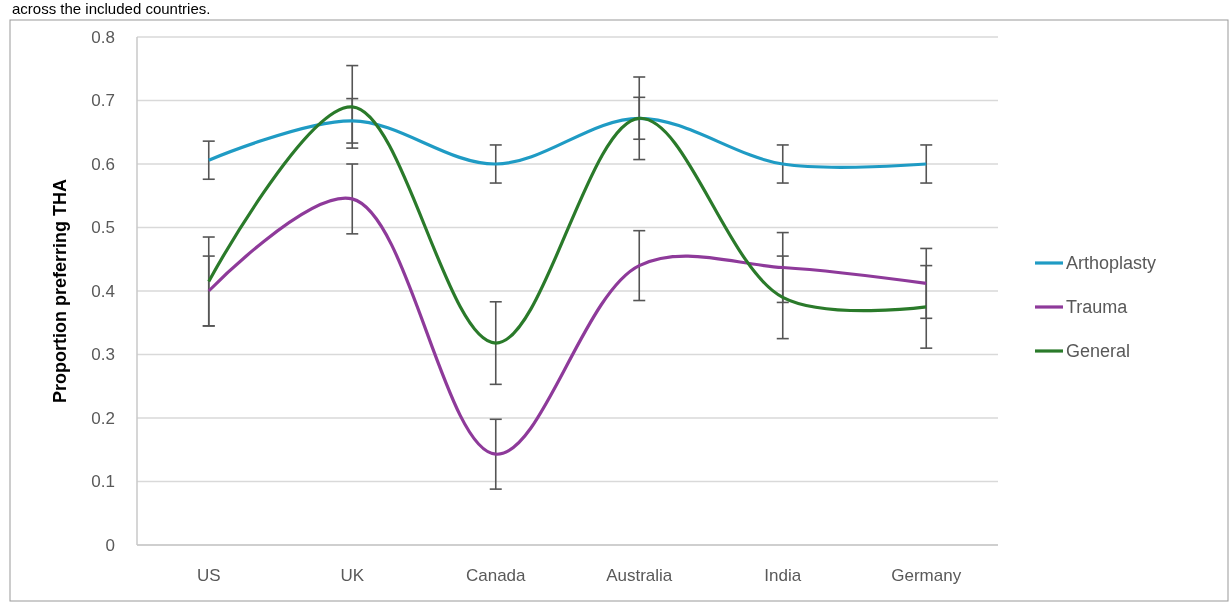 This screenshot has height=602, width=1229. I want to click on y-tick-label: 0, so click(110, 545).